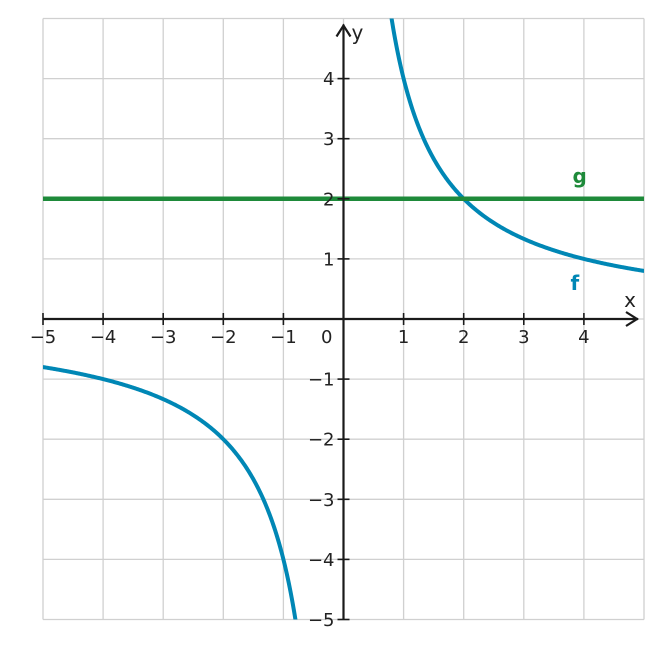 Image resolution: width=661 pixels, height=648 pixels. What do you see at coordinates (328, 259) in the screenshot?
I see `y-tick-label: 1` at bounding box center [328, 259].